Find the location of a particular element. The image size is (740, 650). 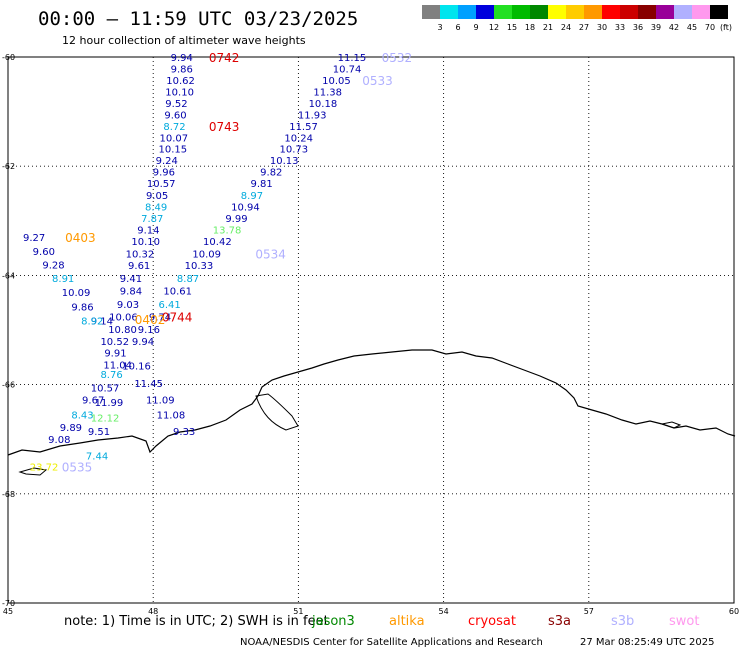

wave-height-value: 9.03 is located at coordinates (128, 305).